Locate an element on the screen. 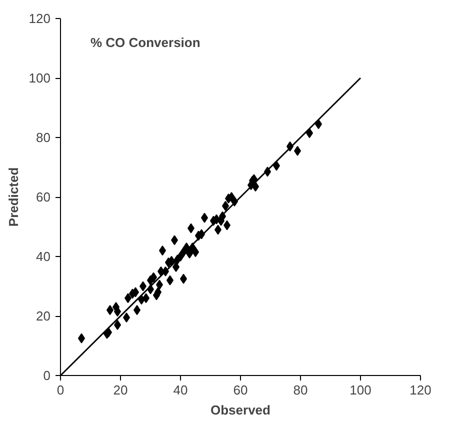 The image size is (458, 428). y-tick-label: 40 is located at coordinates (43, 256).